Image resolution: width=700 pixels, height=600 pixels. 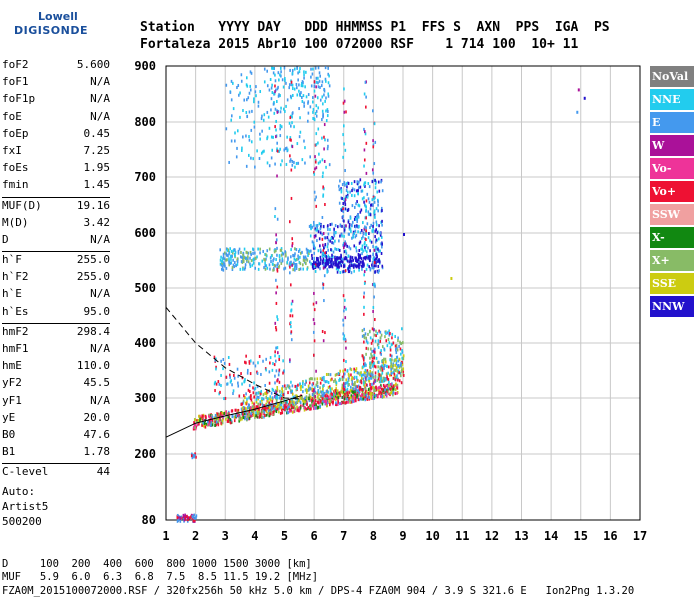 I want to click on param-value: 255.0, so click(x=93, y=277).